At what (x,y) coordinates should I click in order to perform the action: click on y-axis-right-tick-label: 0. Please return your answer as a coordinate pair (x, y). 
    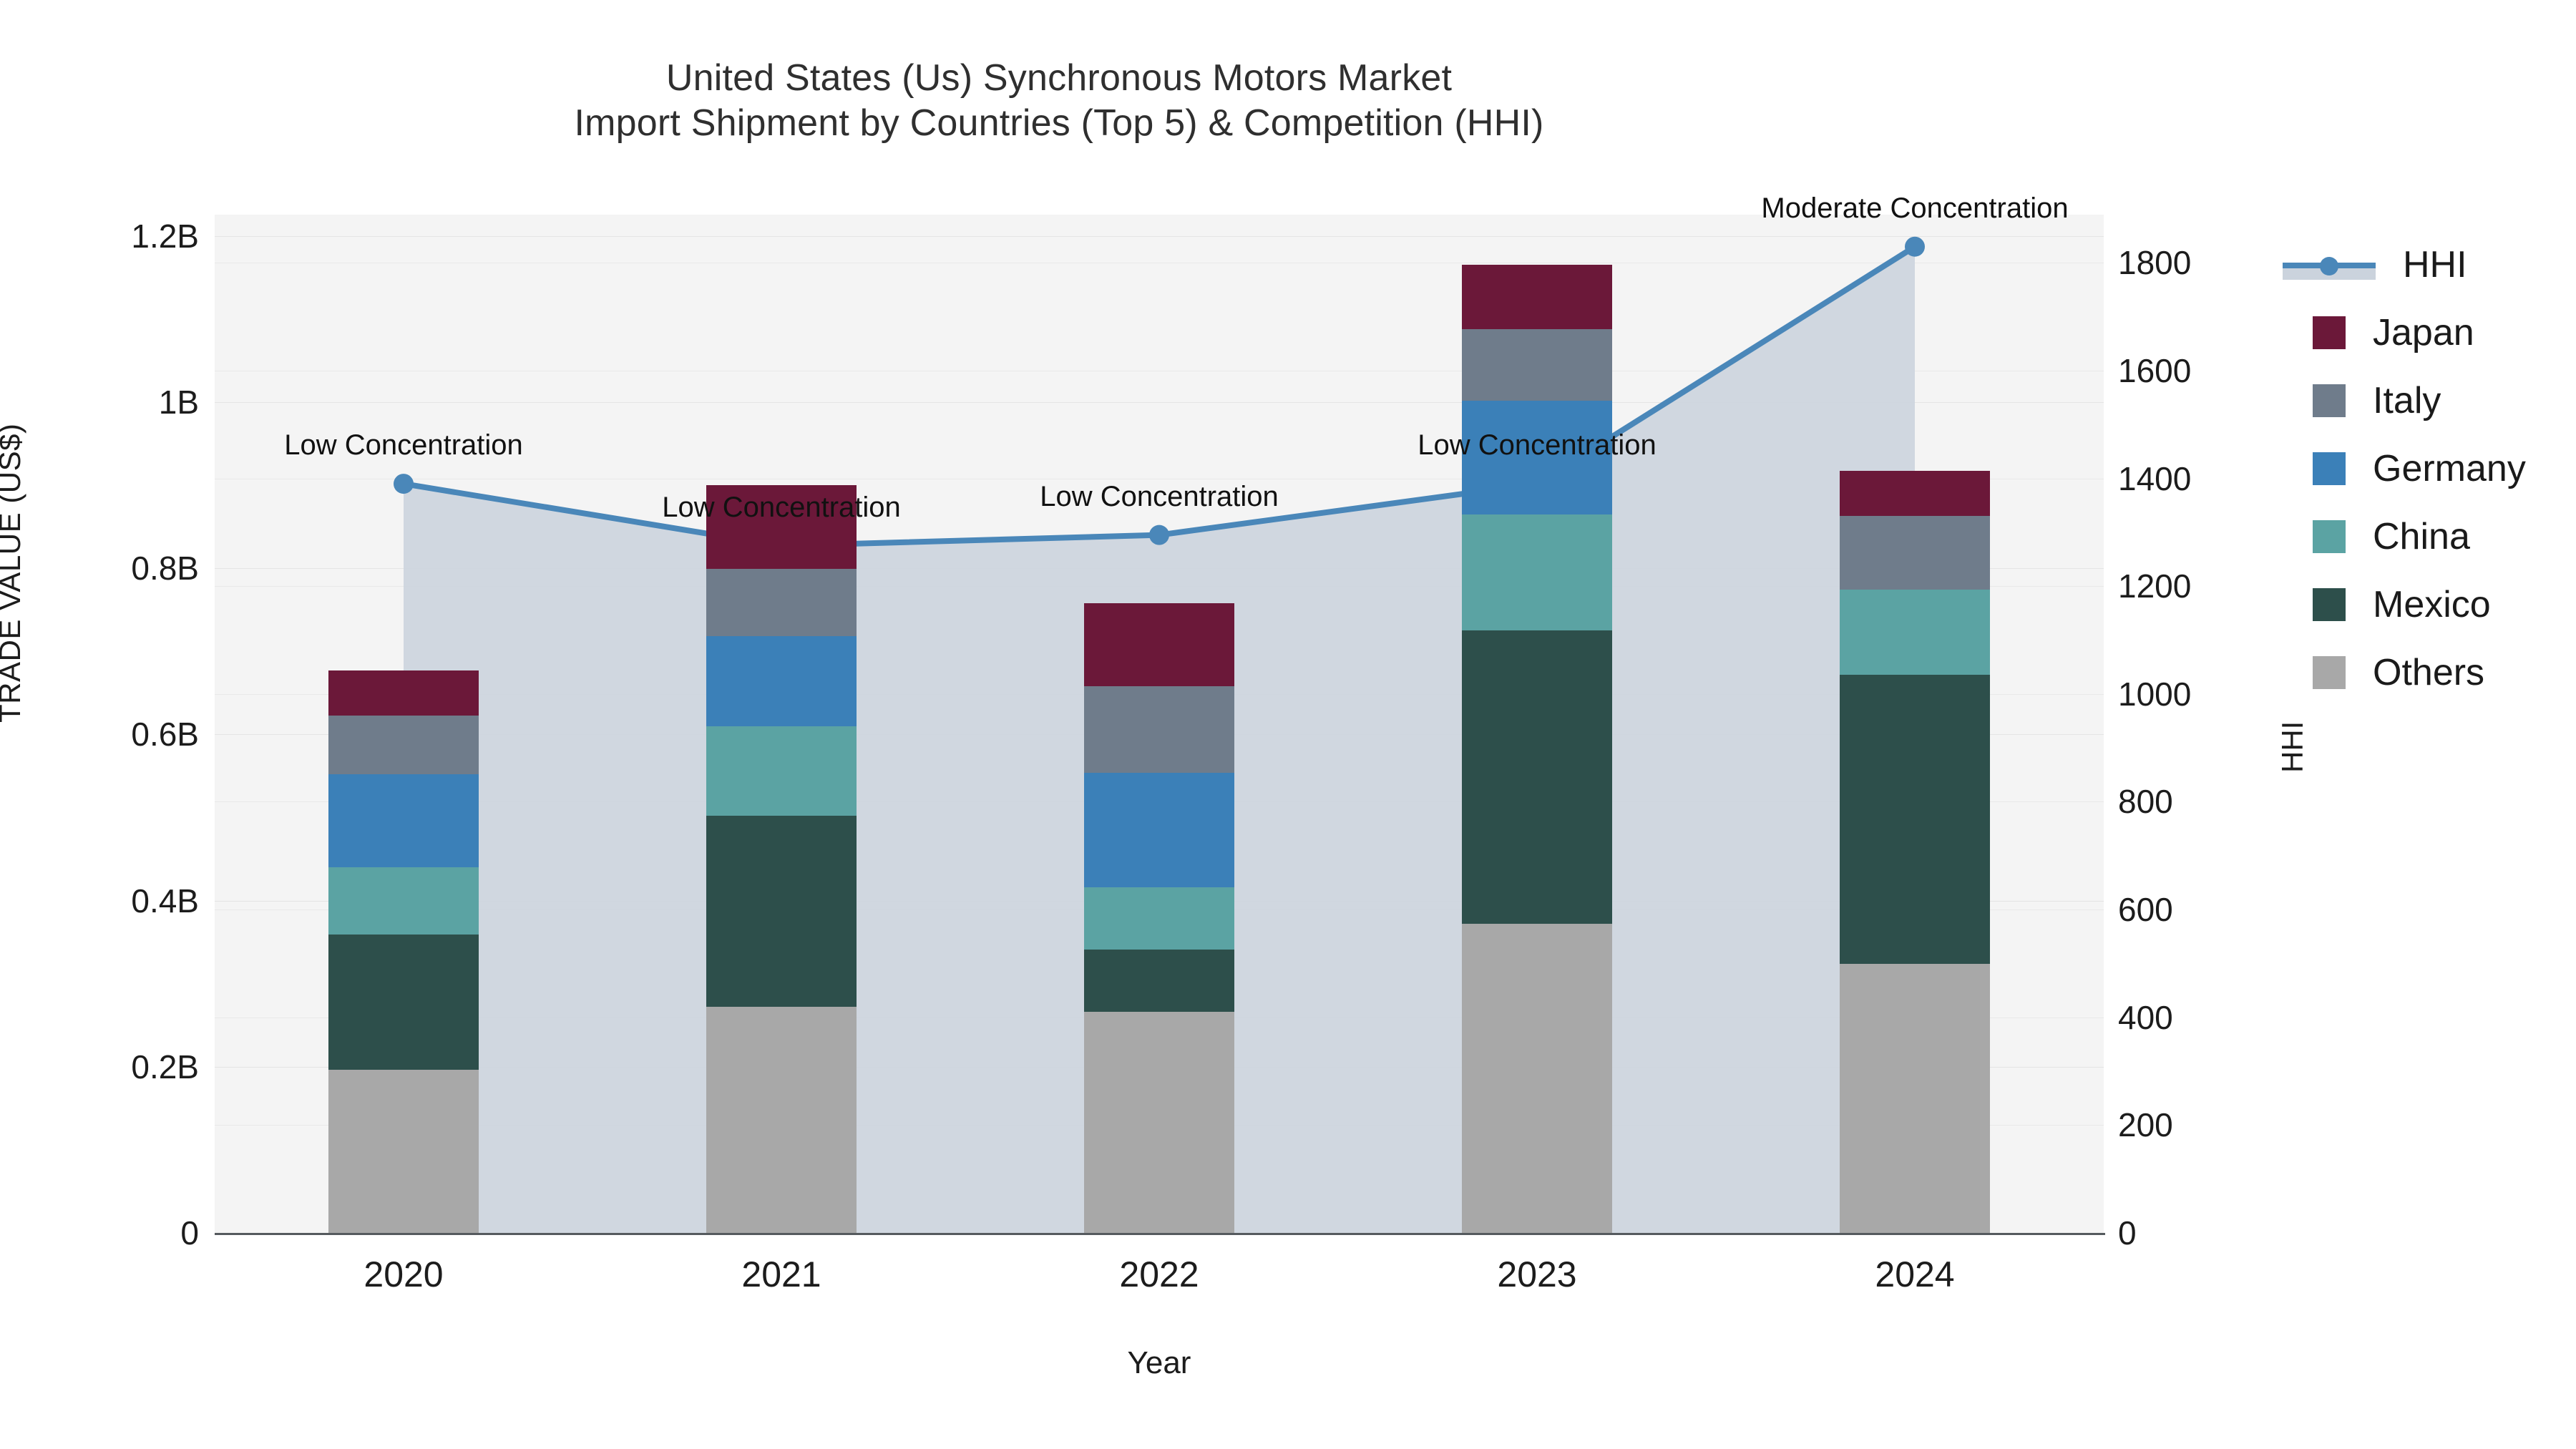
    Looking at the image, I should click on (2127, 1233).